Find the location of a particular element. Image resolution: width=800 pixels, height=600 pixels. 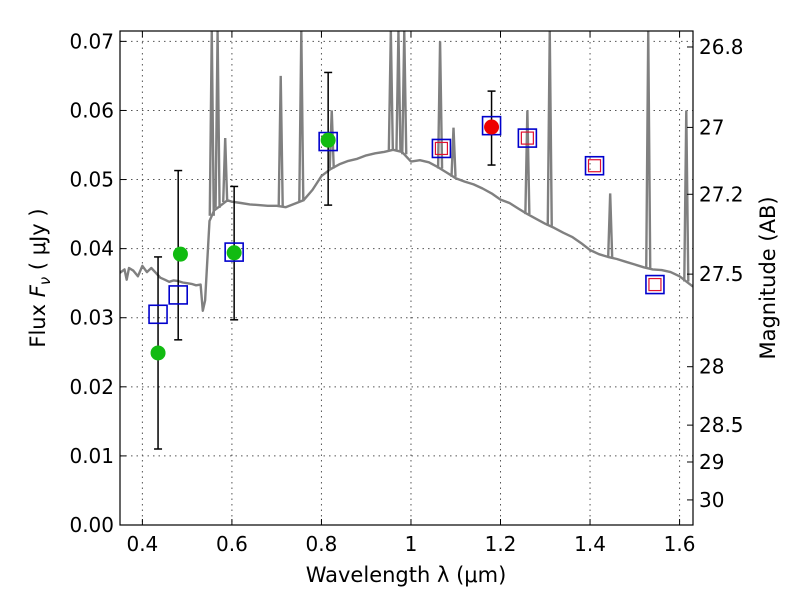

mag-tick-label: 28.5 is located at coordinates (721, 425).